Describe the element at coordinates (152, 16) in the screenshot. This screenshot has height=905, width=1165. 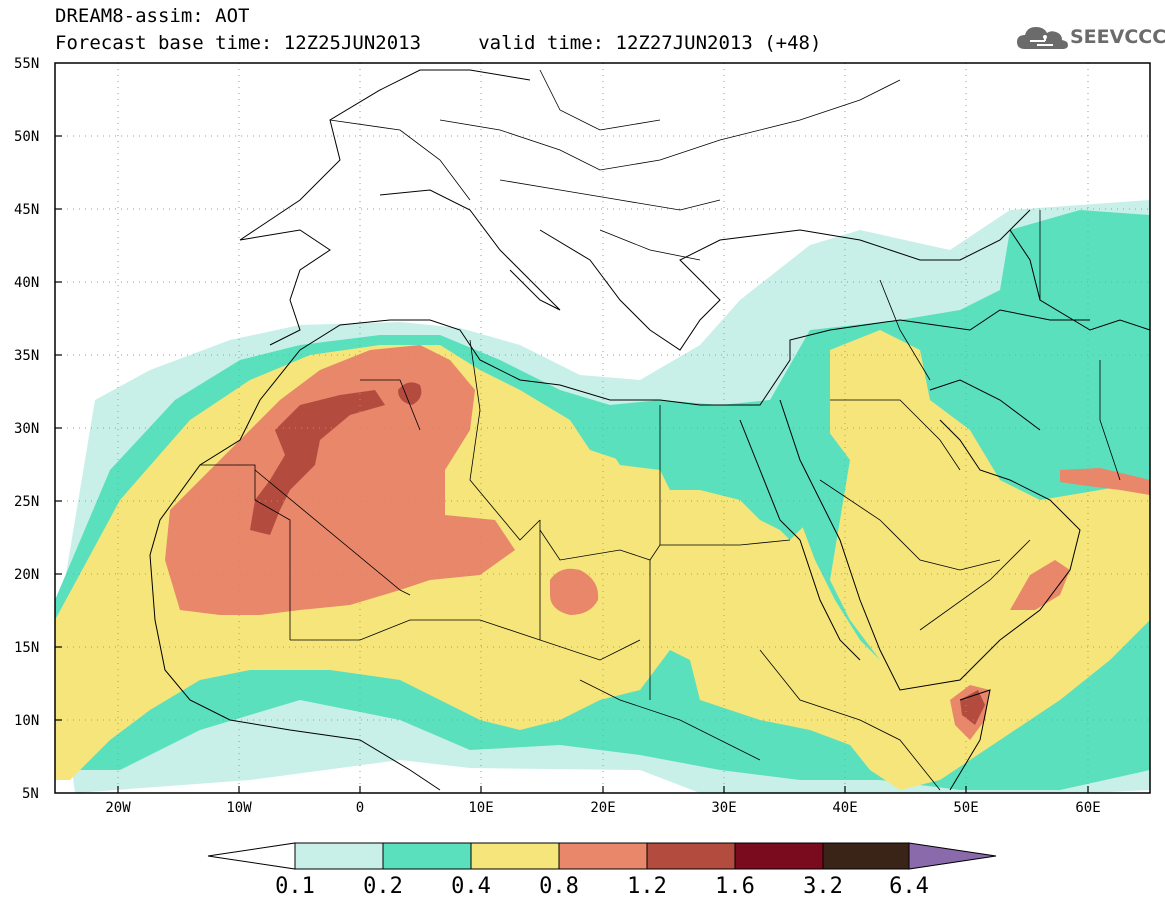
I see `title-line-1: DREAM8-assim: AOT` at that location.